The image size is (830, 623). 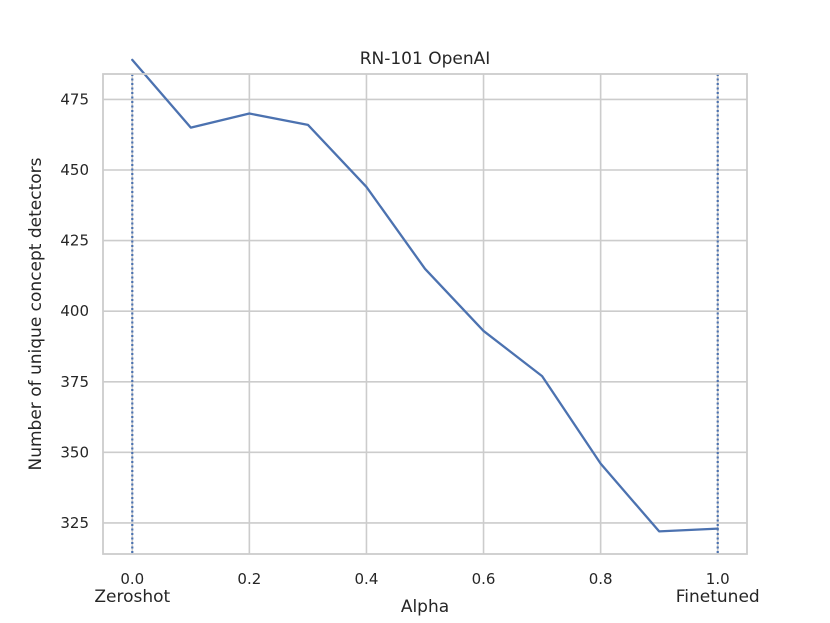 What do you see at coordinates (718, 597) in the screenshot?
I see `reference-line-label: Finetuned` at bounding box center [718, 597].